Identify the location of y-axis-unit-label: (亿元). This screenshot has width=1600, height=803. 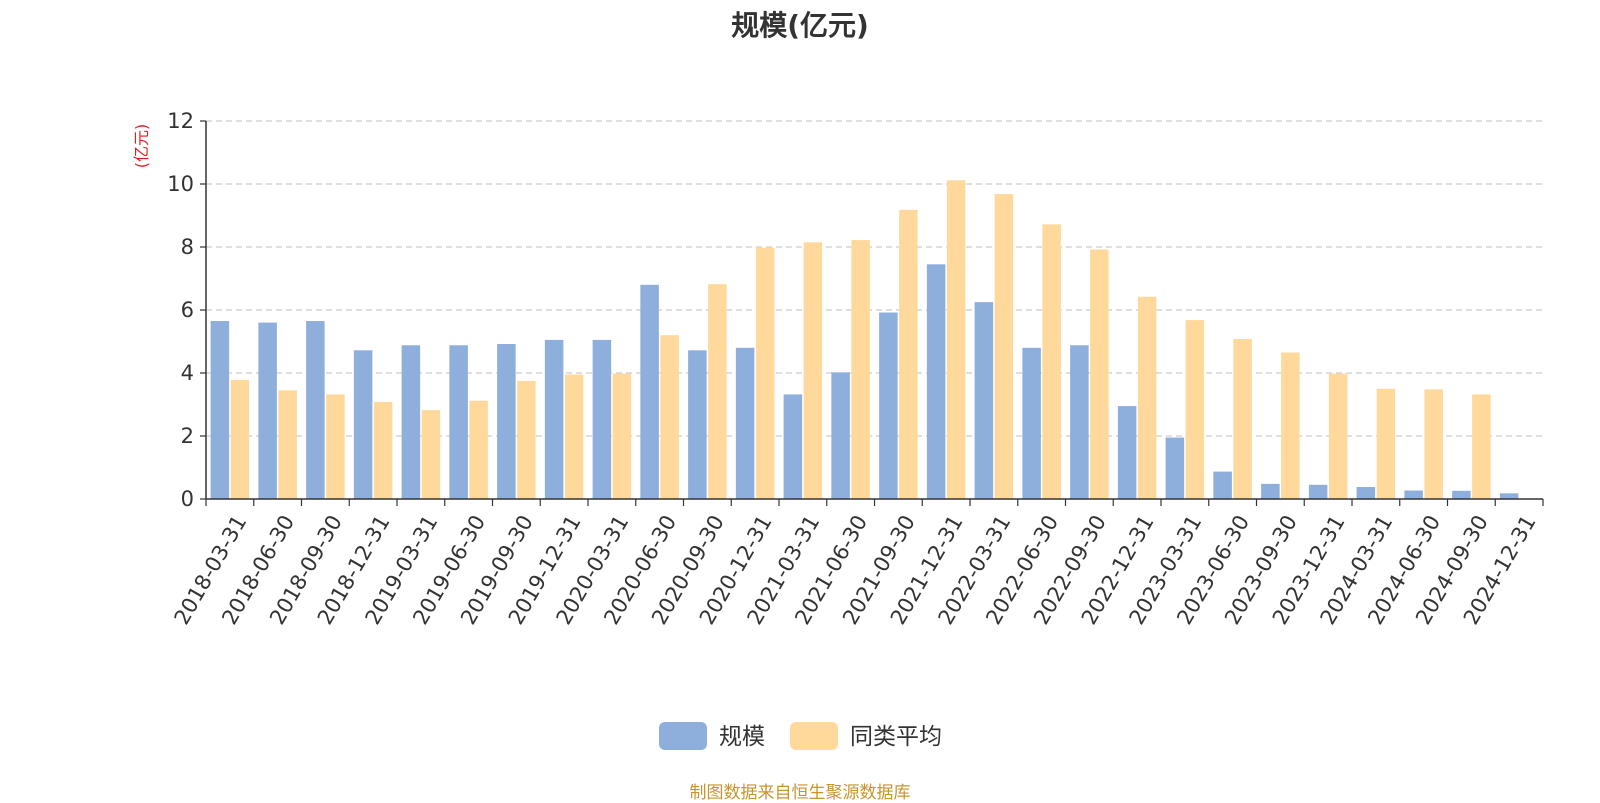
(141, 146).